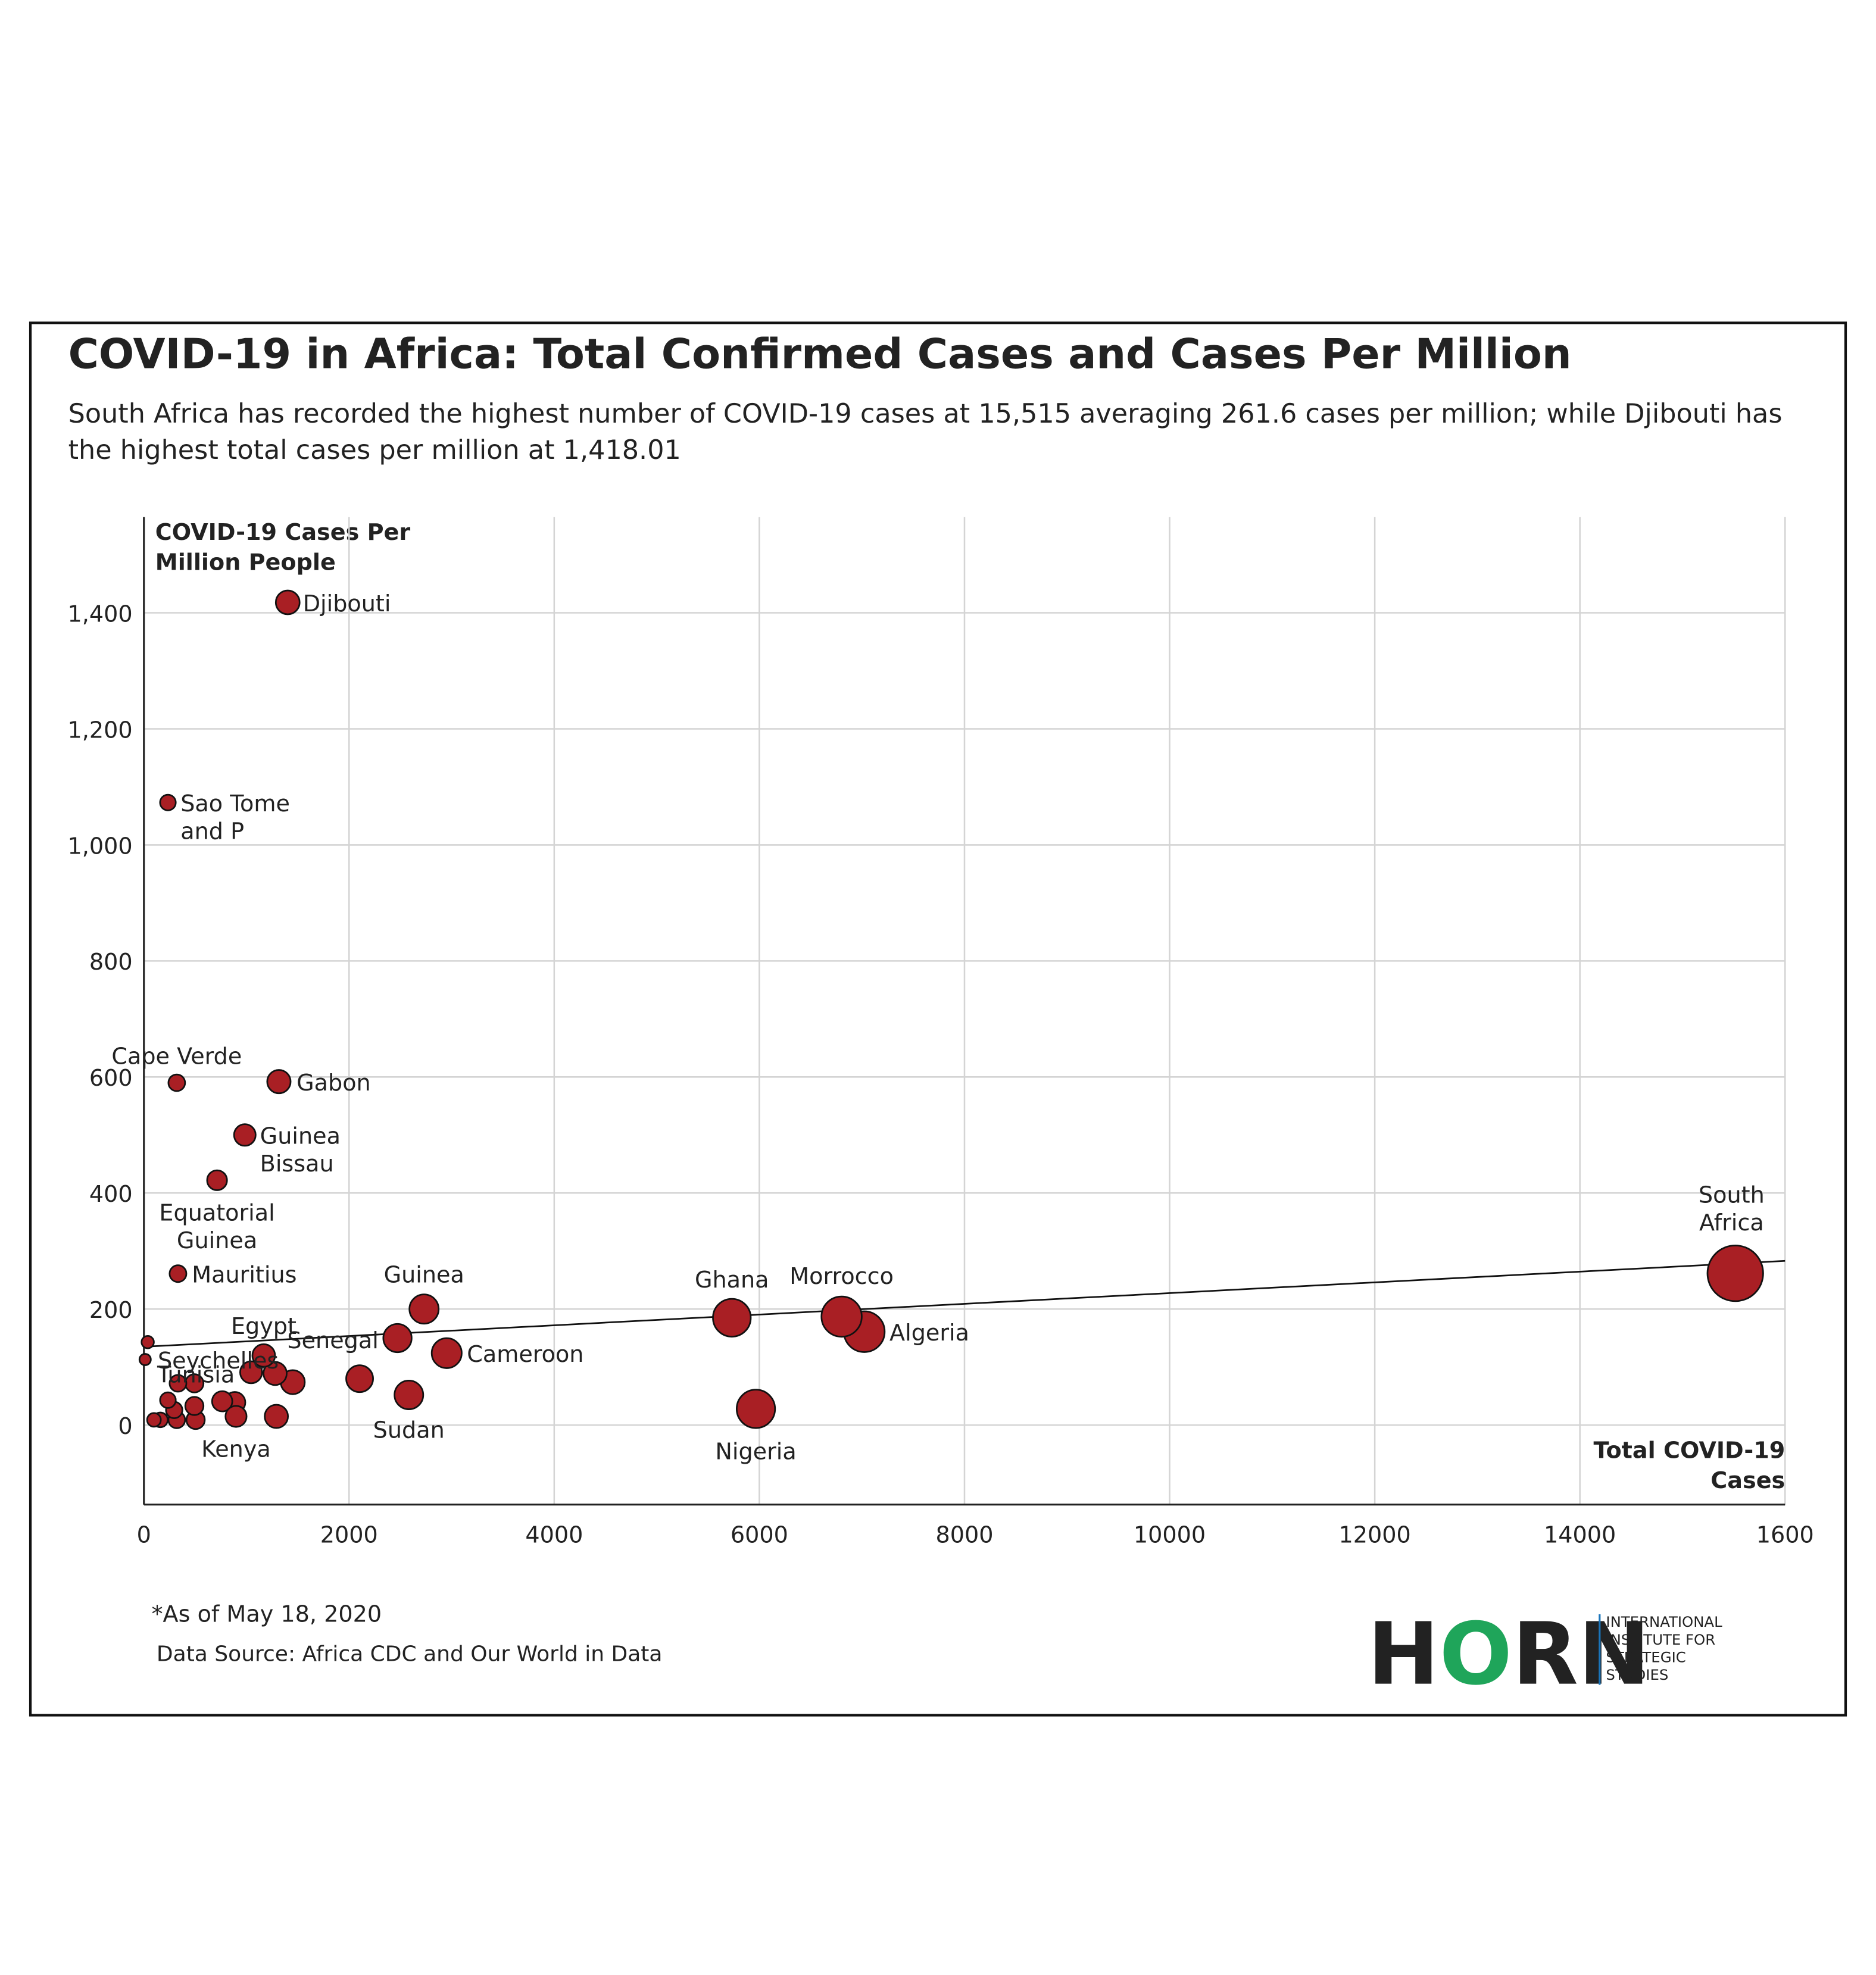 The image size is (1876, 1975). I want to click on x-tick-label: 14000, so click(1580, 1534).